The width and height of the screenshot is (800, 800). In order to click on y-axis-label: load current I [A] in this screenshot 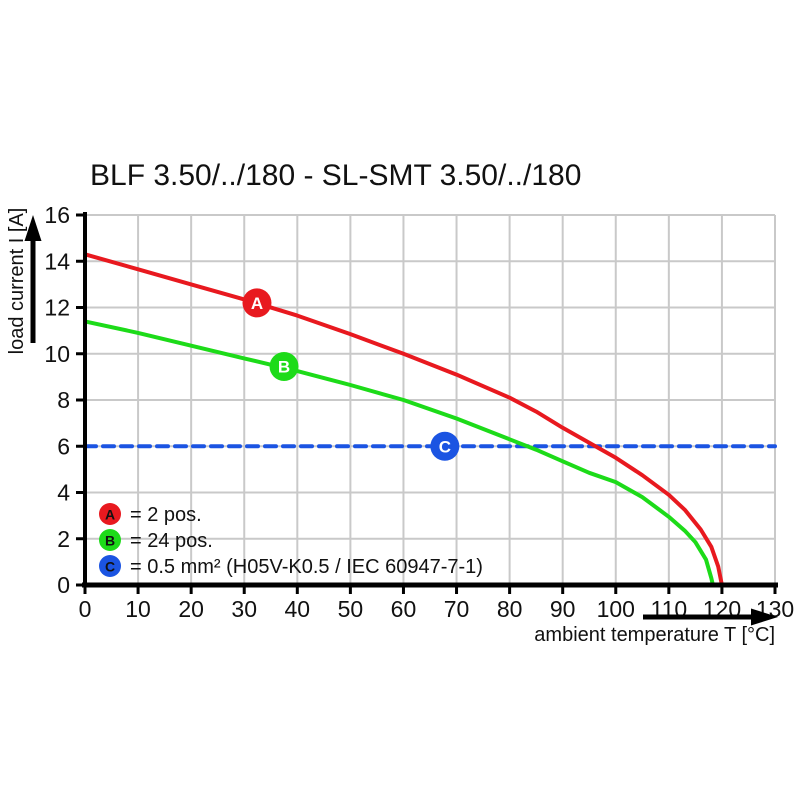, I will do `click(17, 281)`.